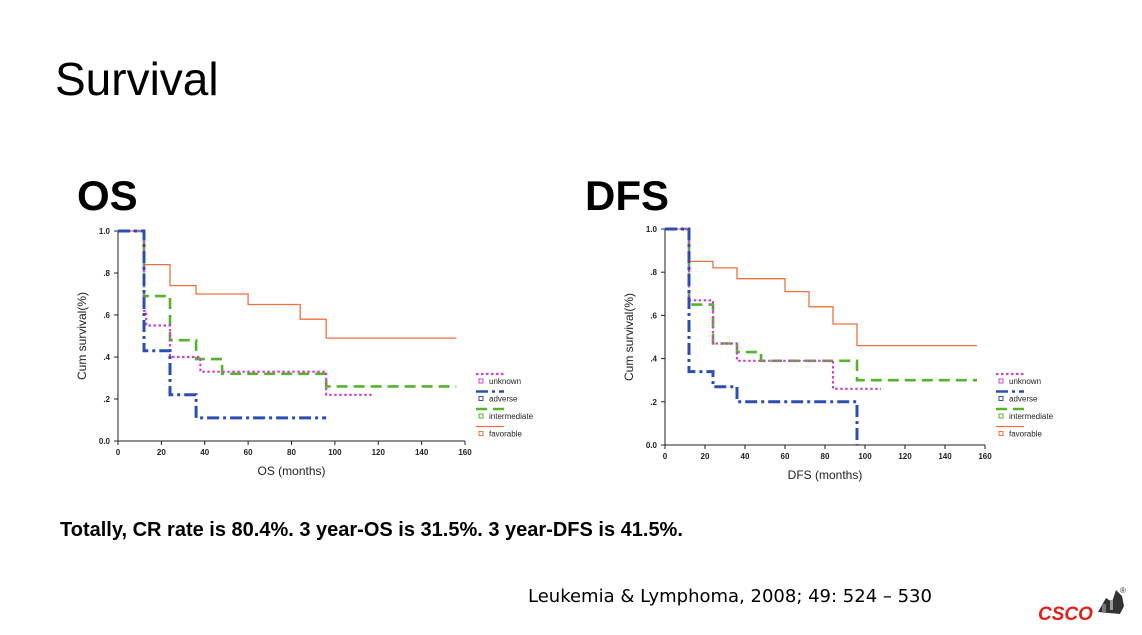  What do you see at coordinates (773, 308) in the screenshot?
I see `dfs-series-unknown` at bounding box center [773, 308].